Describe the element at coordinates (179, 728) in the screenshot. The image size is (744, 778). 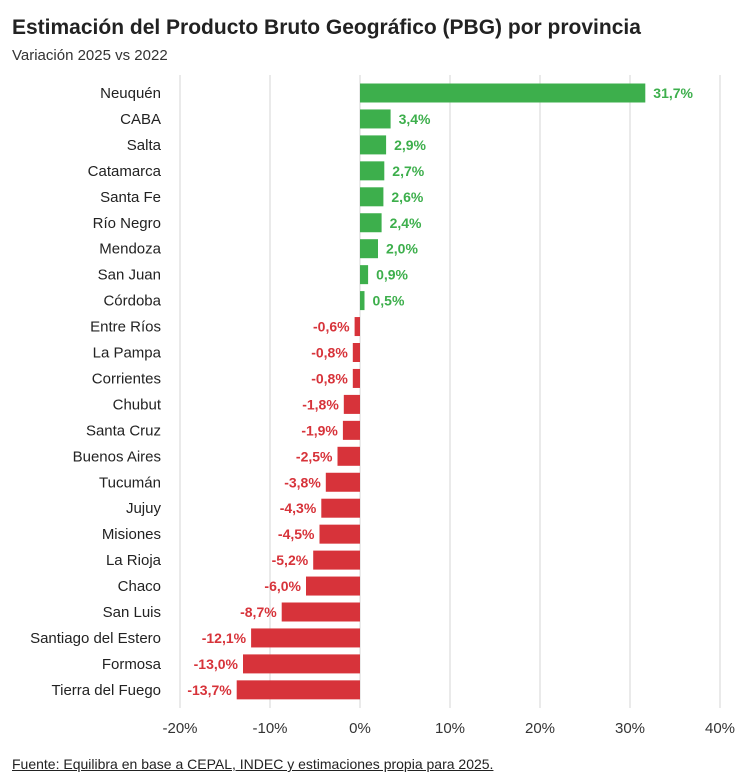
I see `x-tick-label: -20%` at that location.